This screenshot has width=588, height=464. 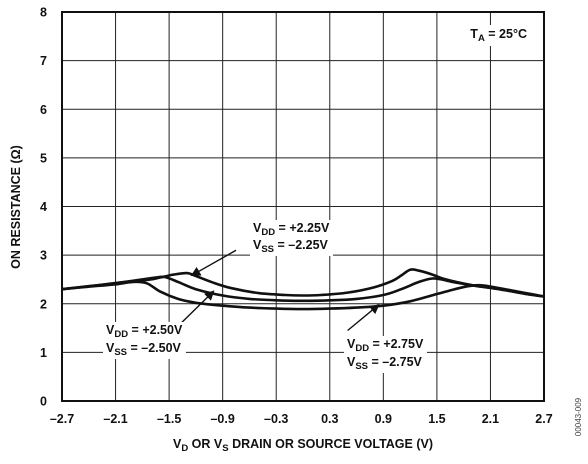 I want to click on condition-background, so click(x=498, y=35).